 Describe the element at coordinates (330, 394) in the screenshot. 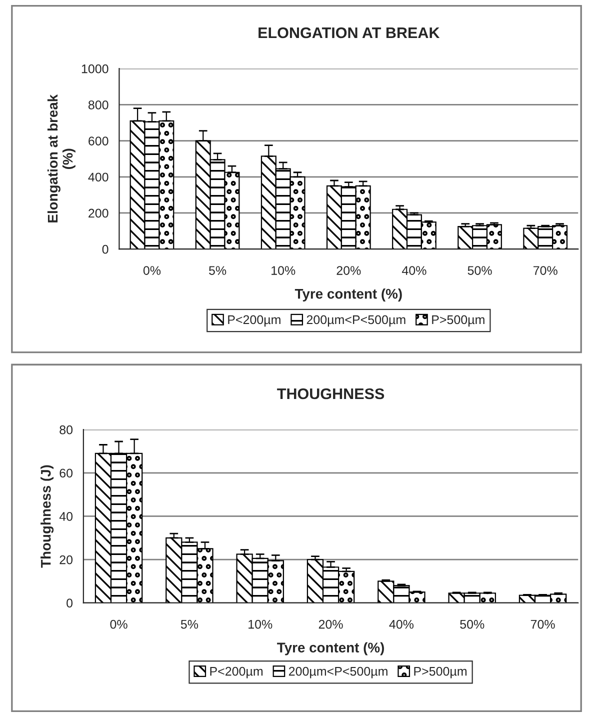

I see `chart-title: THOUGHNESS` at that location.